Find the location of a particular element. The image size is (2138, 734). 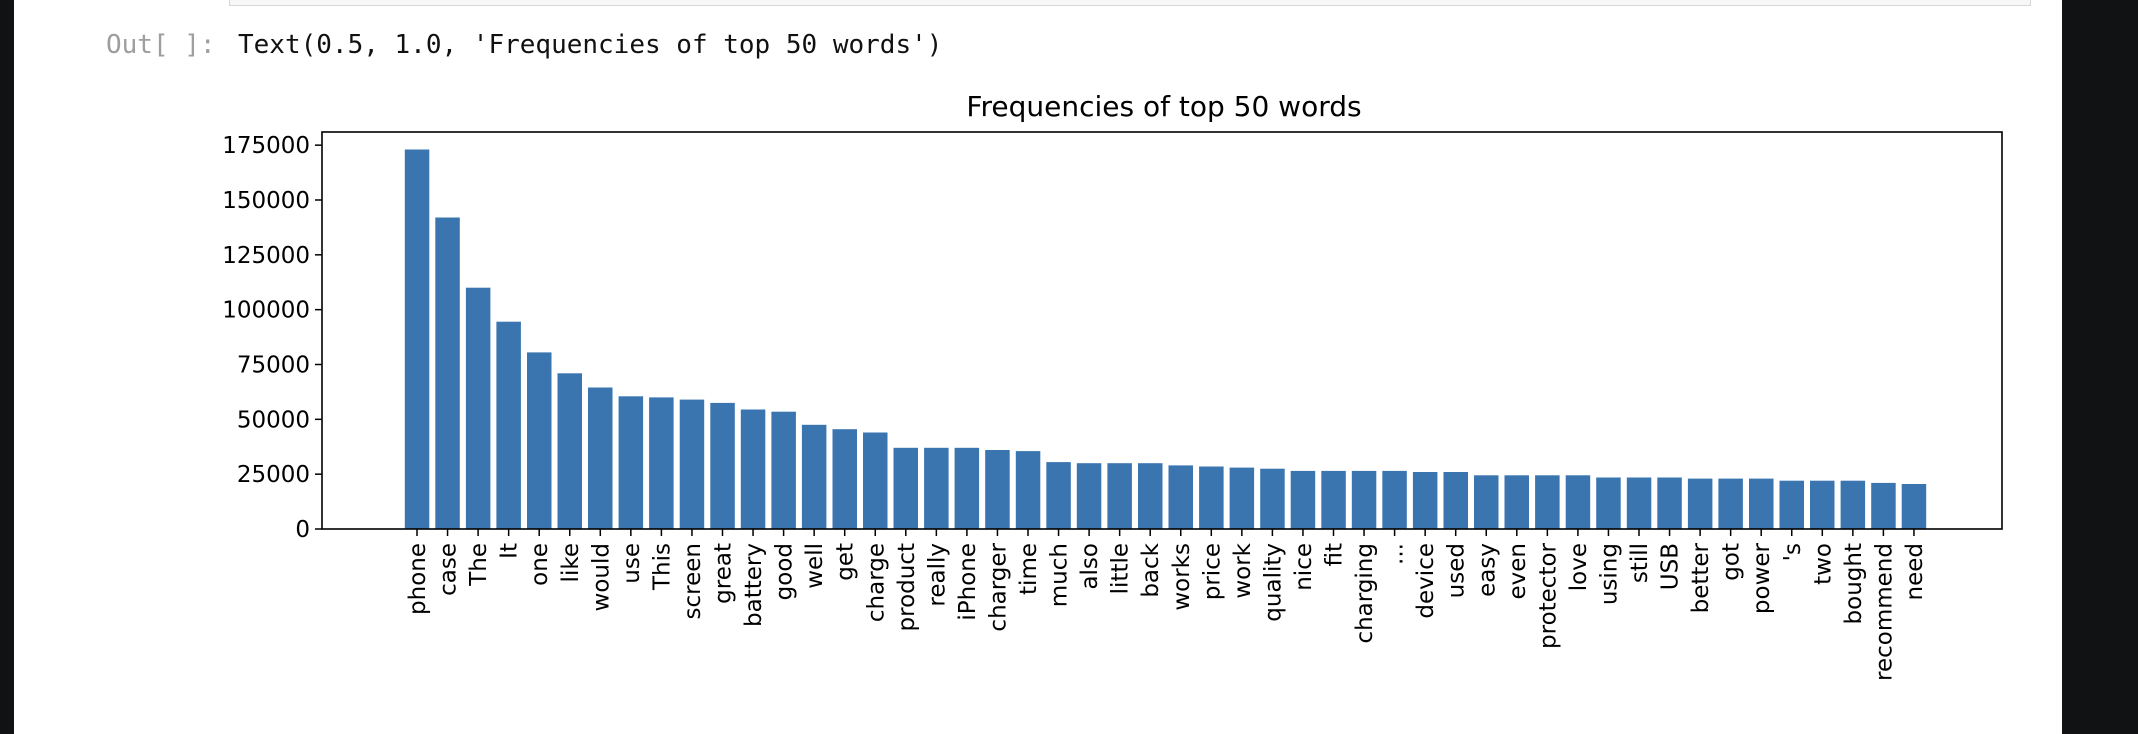

x-tick-label-23: little is located at coordinates (1121, 568).